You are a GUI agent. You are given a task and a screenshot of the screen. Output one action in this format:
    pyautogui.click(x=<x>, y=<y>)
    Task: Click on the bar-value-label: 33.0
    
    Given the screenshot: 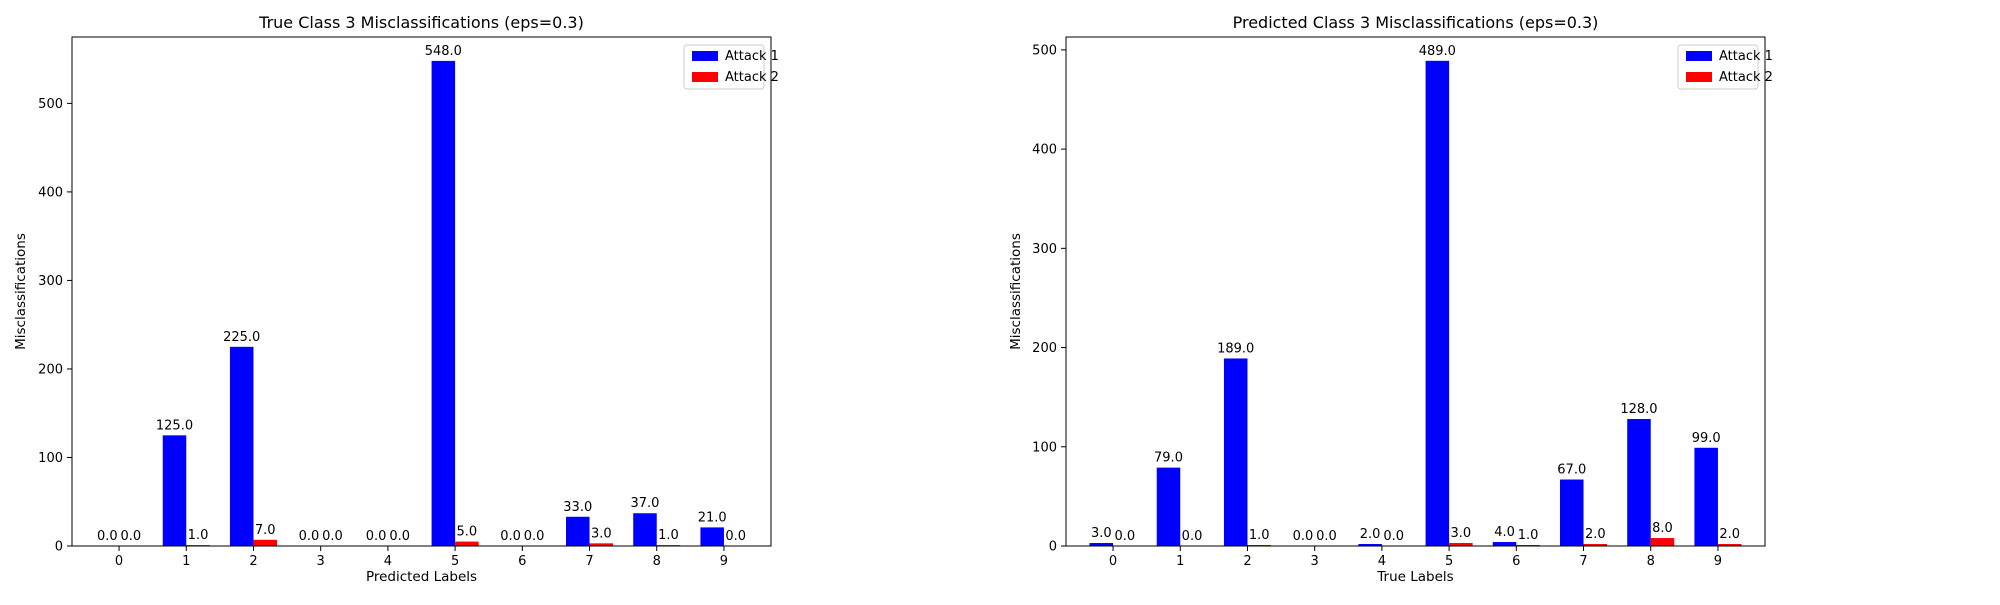 What is the action you would take?
    pyautogui.click(x=577, y=507)
    